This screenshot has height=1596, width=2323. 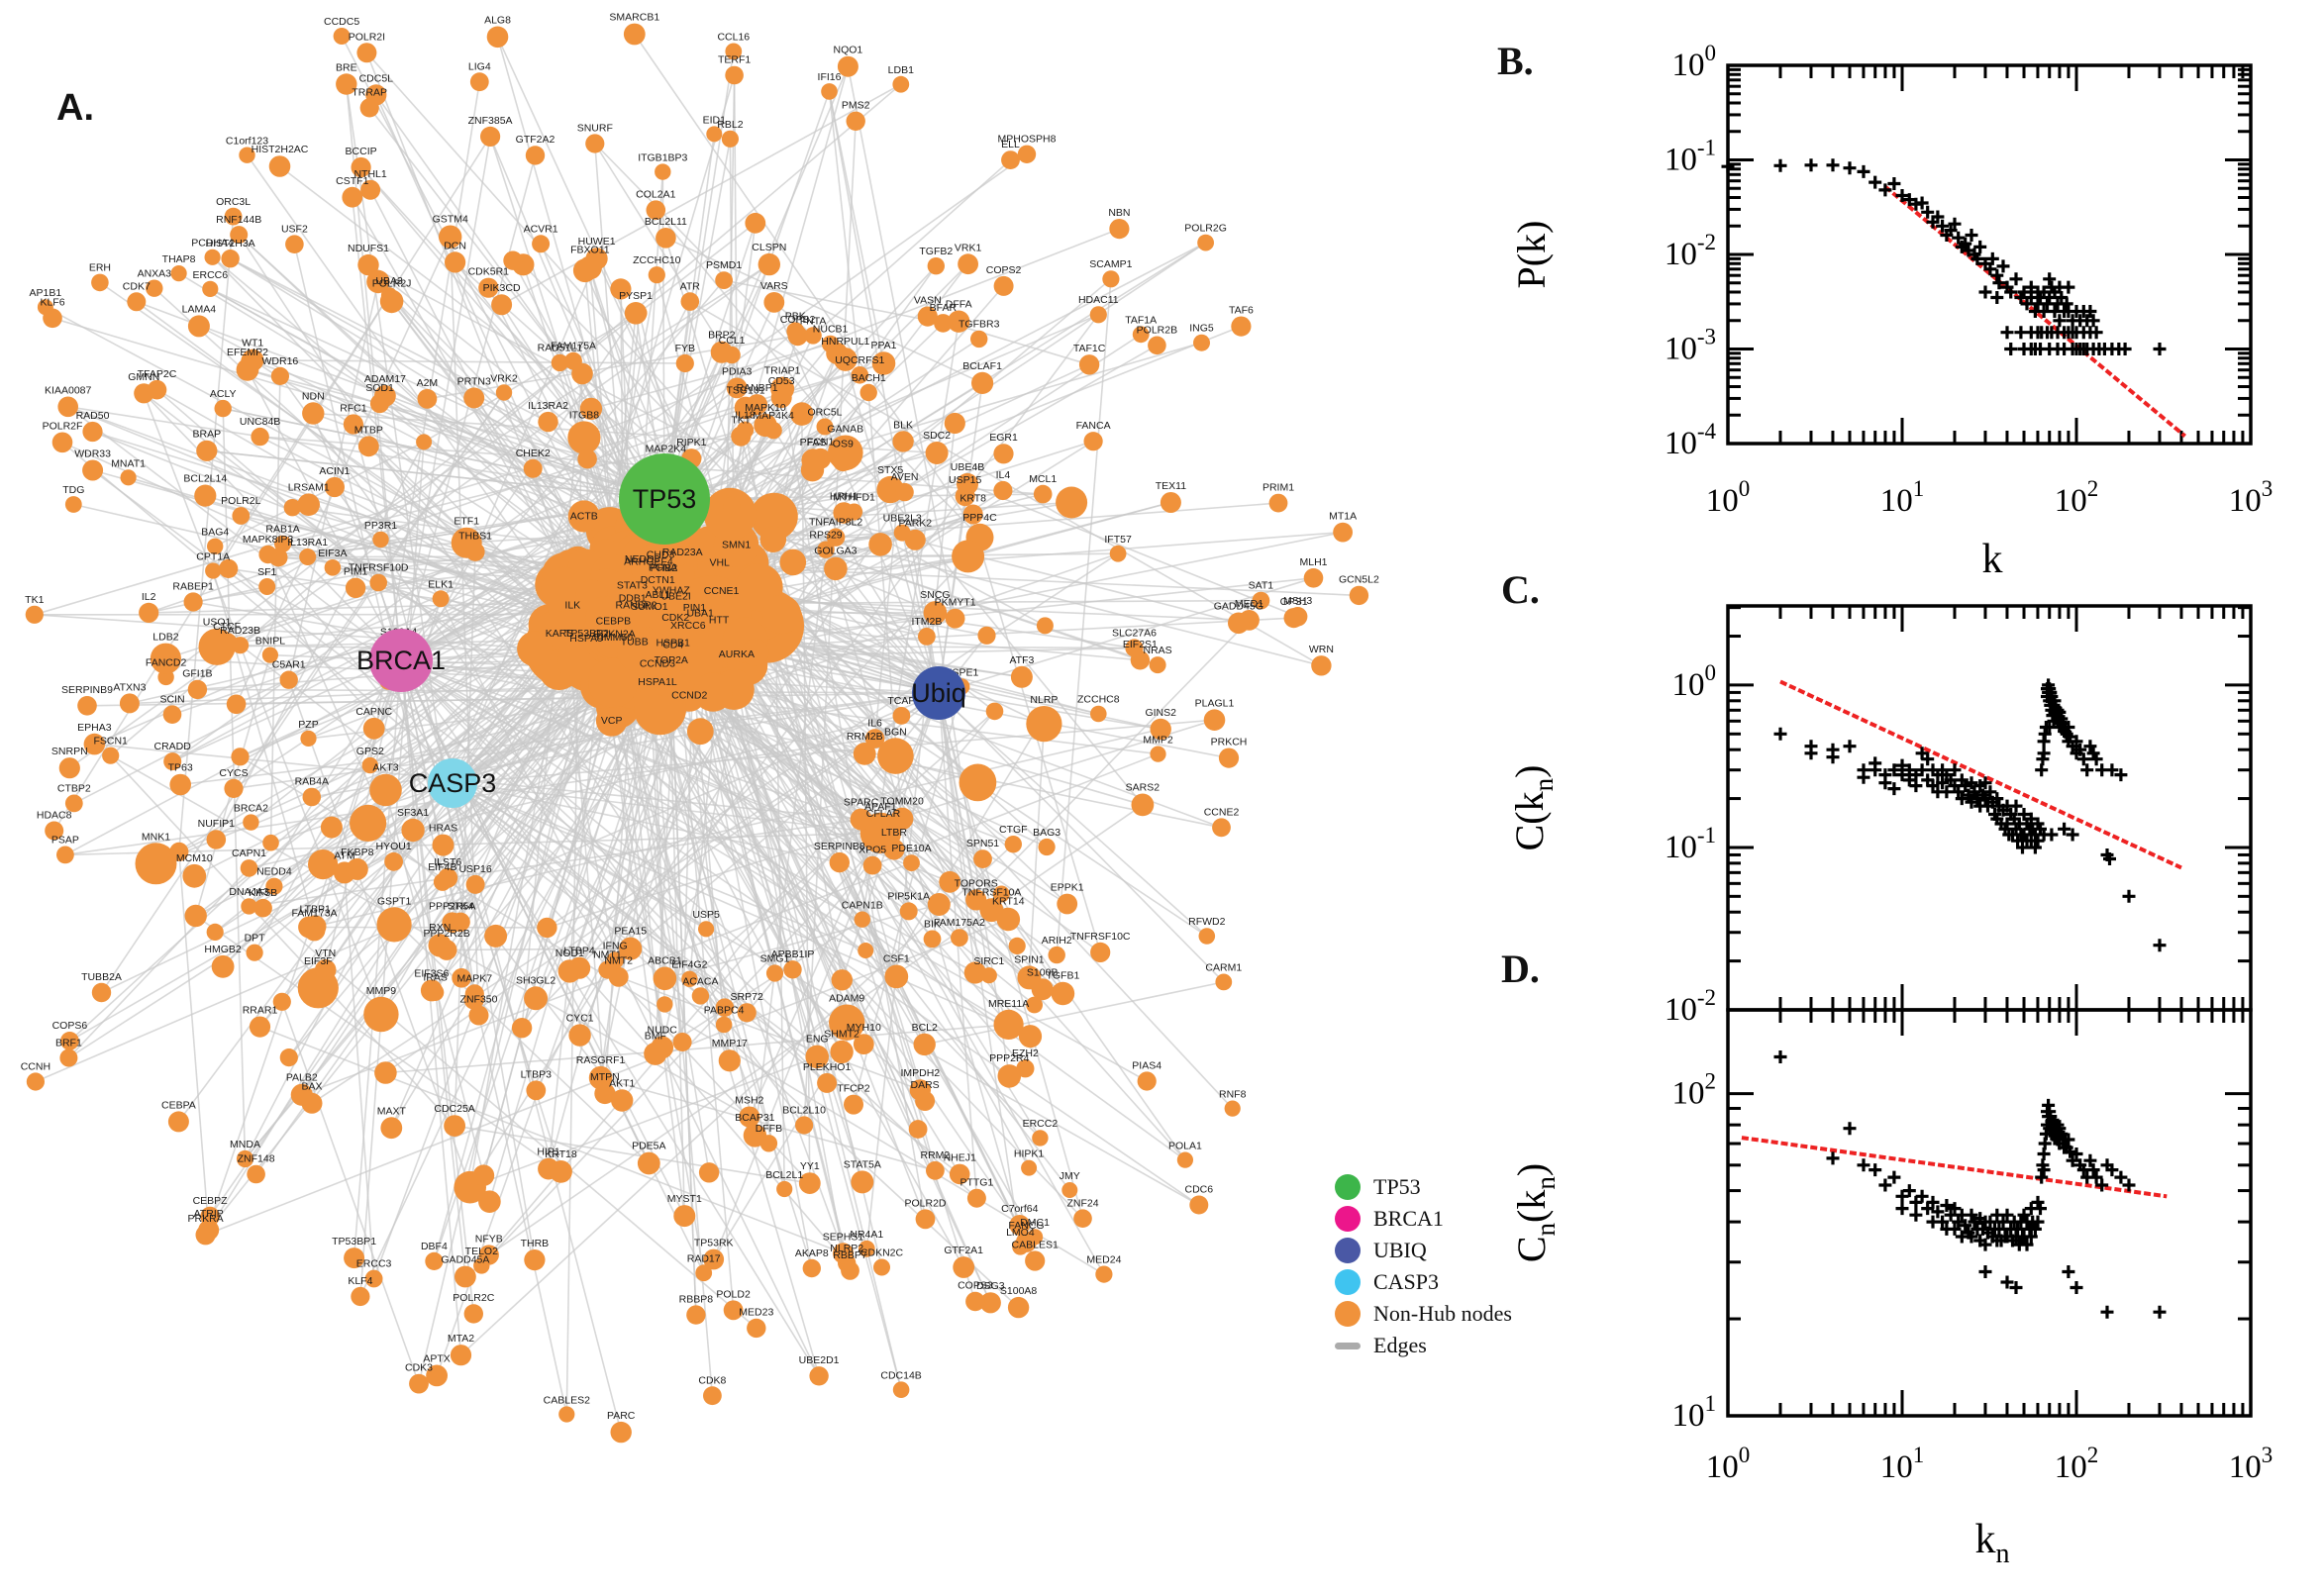 I want to click on svg-text: RASGRF1, so click(x=601, y=1060).